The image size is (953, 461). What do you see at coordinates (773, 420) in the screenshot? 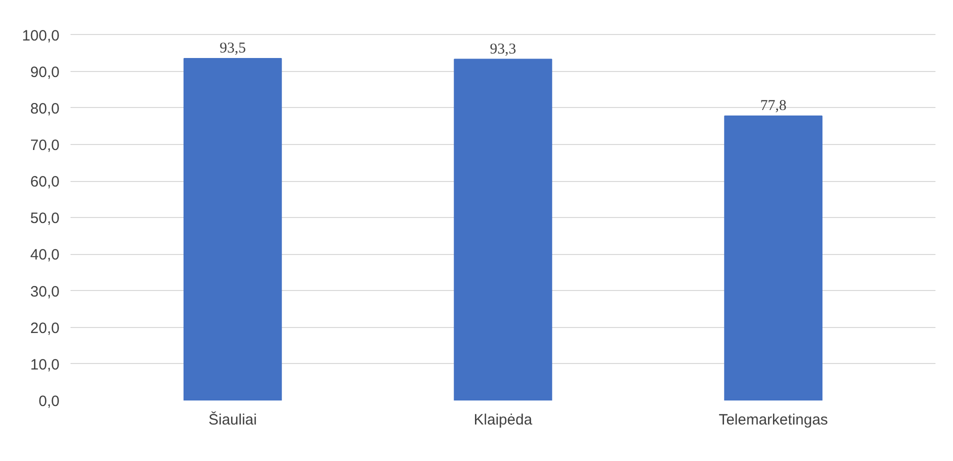
I see `x-tick-label: Telemarketingas` at bounding box center [773, 420].